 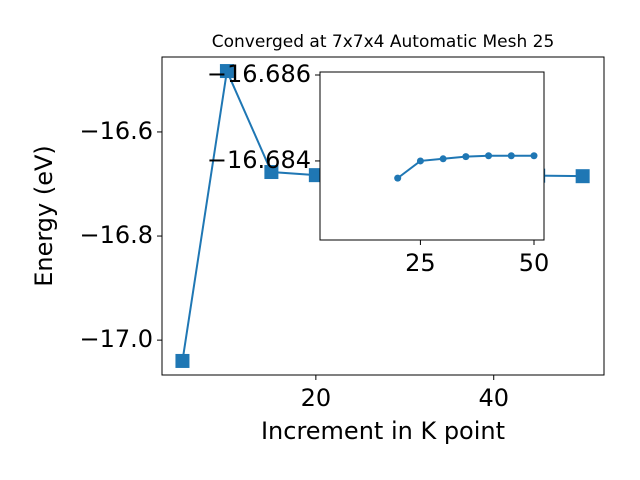 I want to click on y-tick-label: −17.0, so click(x=116, y=339).